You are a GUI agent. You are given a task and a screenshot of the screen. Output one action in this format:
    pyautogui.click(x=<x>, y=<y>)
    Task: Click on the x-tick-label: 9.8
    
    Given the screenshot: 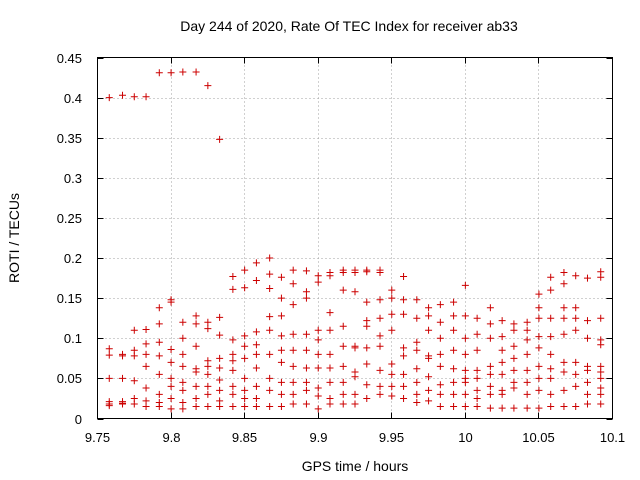 What is the action you would take?
    pyautogui.click(x=171, y=437)
    